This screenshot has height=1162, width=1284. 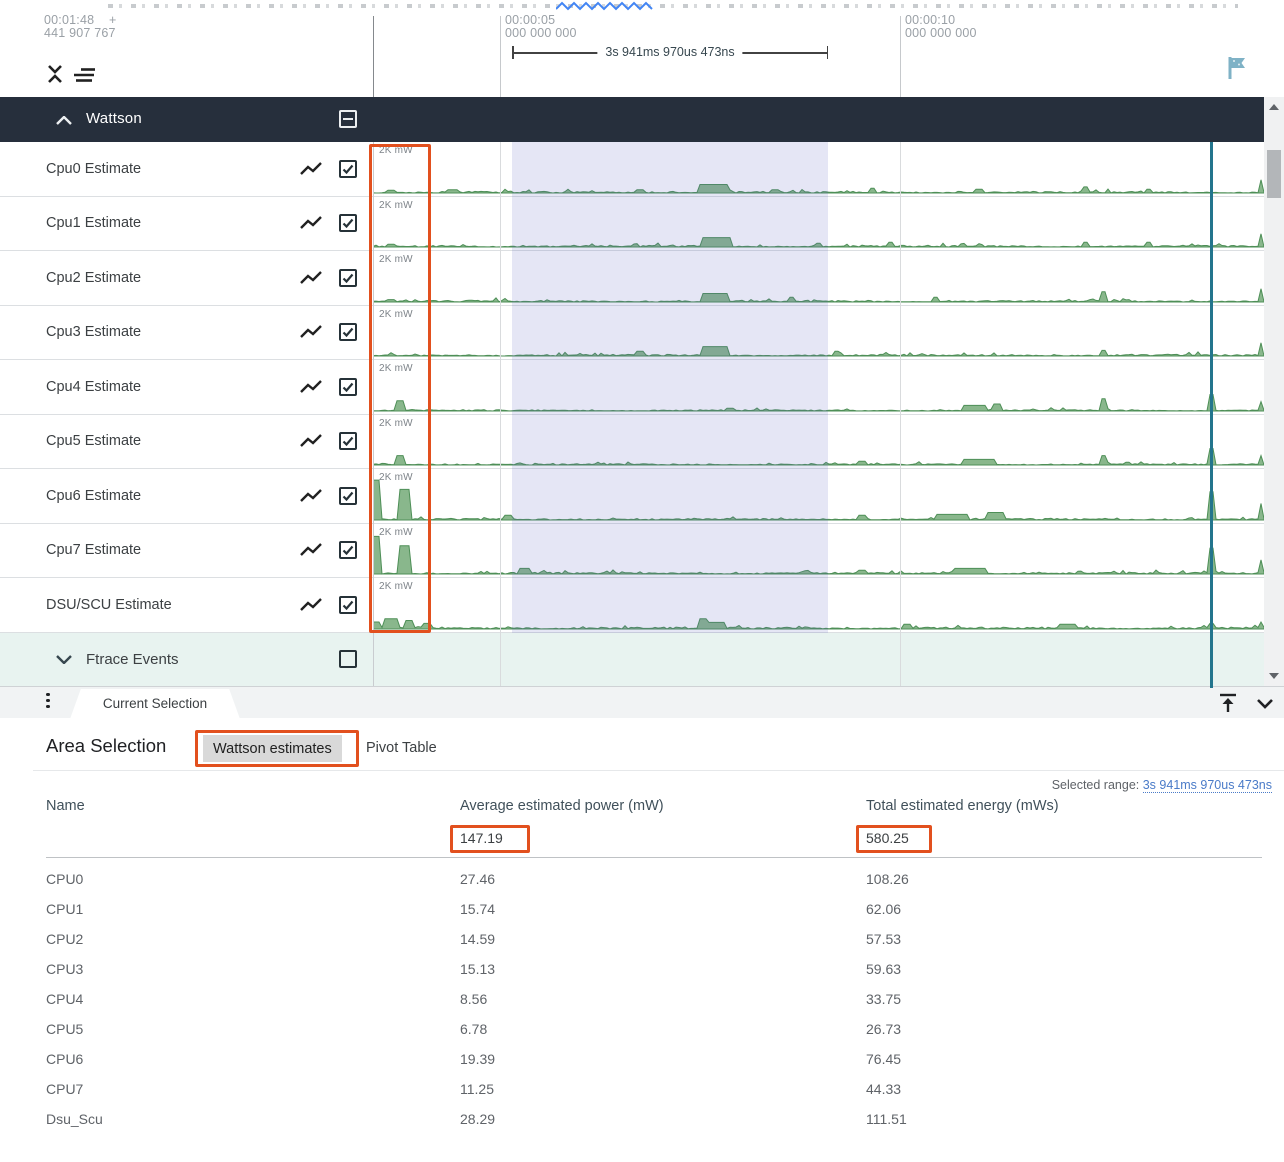 I want to click on table-row: CPU2 14.59 57.53, so click(x=642, y=939).